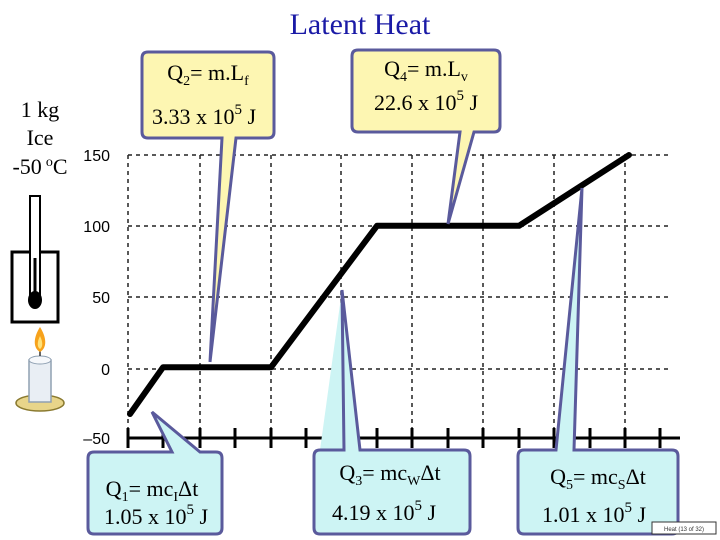  Describe the element at coordinates (426, 101) in the screenshot. I see `callout-q4-value: 22.6 x 105 J` at that location.